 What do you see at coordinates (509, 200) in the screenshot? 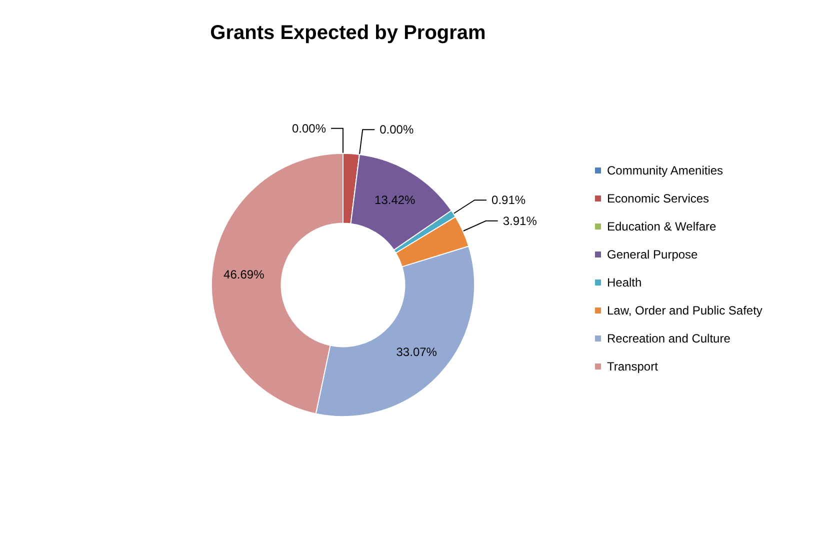
I see `data-label: 0.91%` at bounding box center [509, 200].